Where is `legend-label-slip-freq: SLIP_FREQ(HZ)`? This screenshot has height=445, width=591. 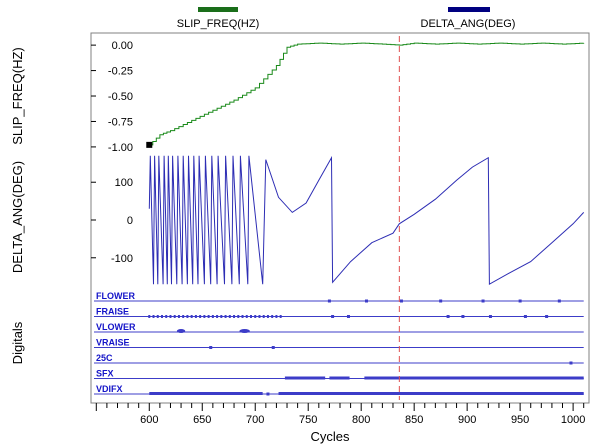
legend-label-slip-freq: SLIP_FREQ(HZ) is located at coordinates (218, 24).